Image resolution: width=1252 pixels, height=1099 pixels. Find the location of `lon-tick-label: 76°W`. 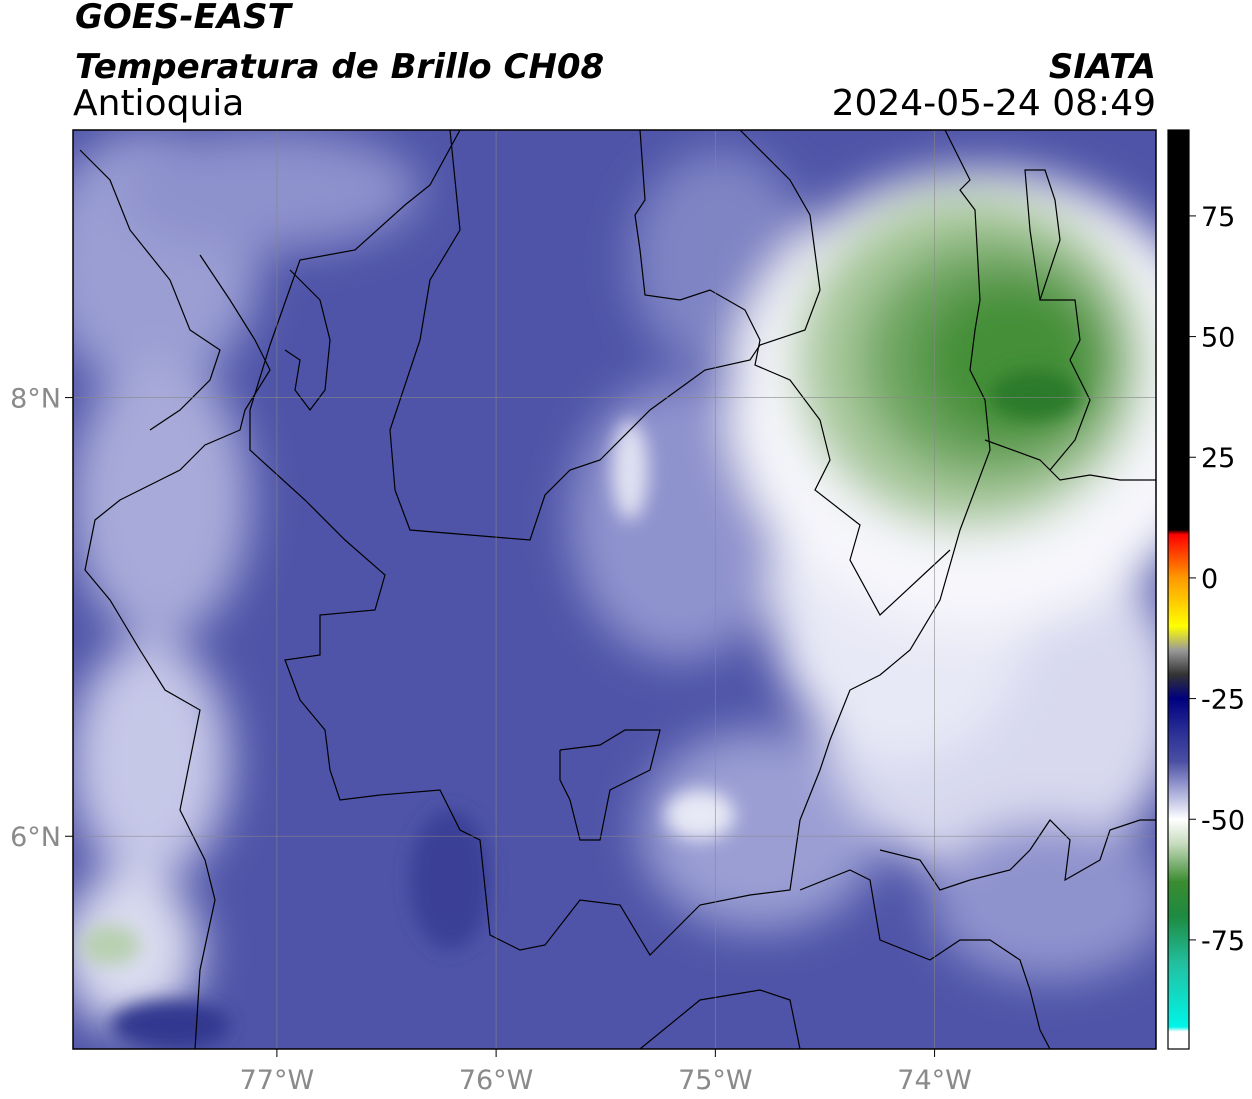

lon-tick-label: 76°W is located at coordinates (496, 1080).